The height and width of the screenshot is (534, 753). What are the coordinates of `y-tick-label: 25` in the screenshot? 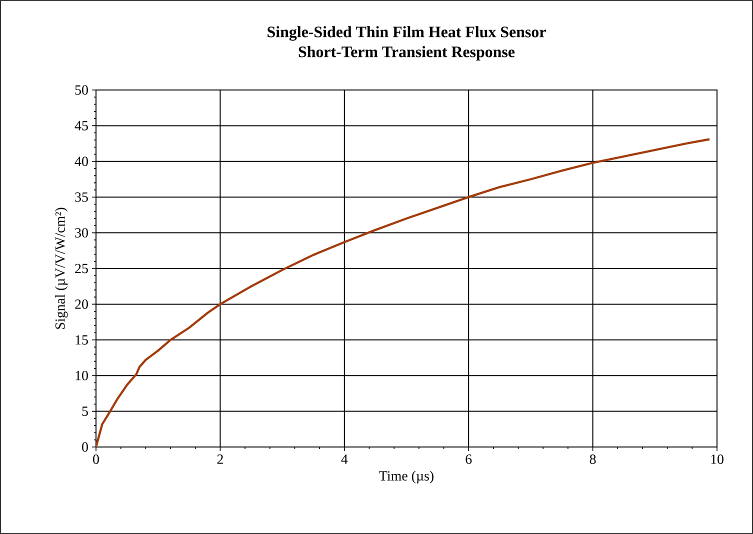 It's located at (81, 269).